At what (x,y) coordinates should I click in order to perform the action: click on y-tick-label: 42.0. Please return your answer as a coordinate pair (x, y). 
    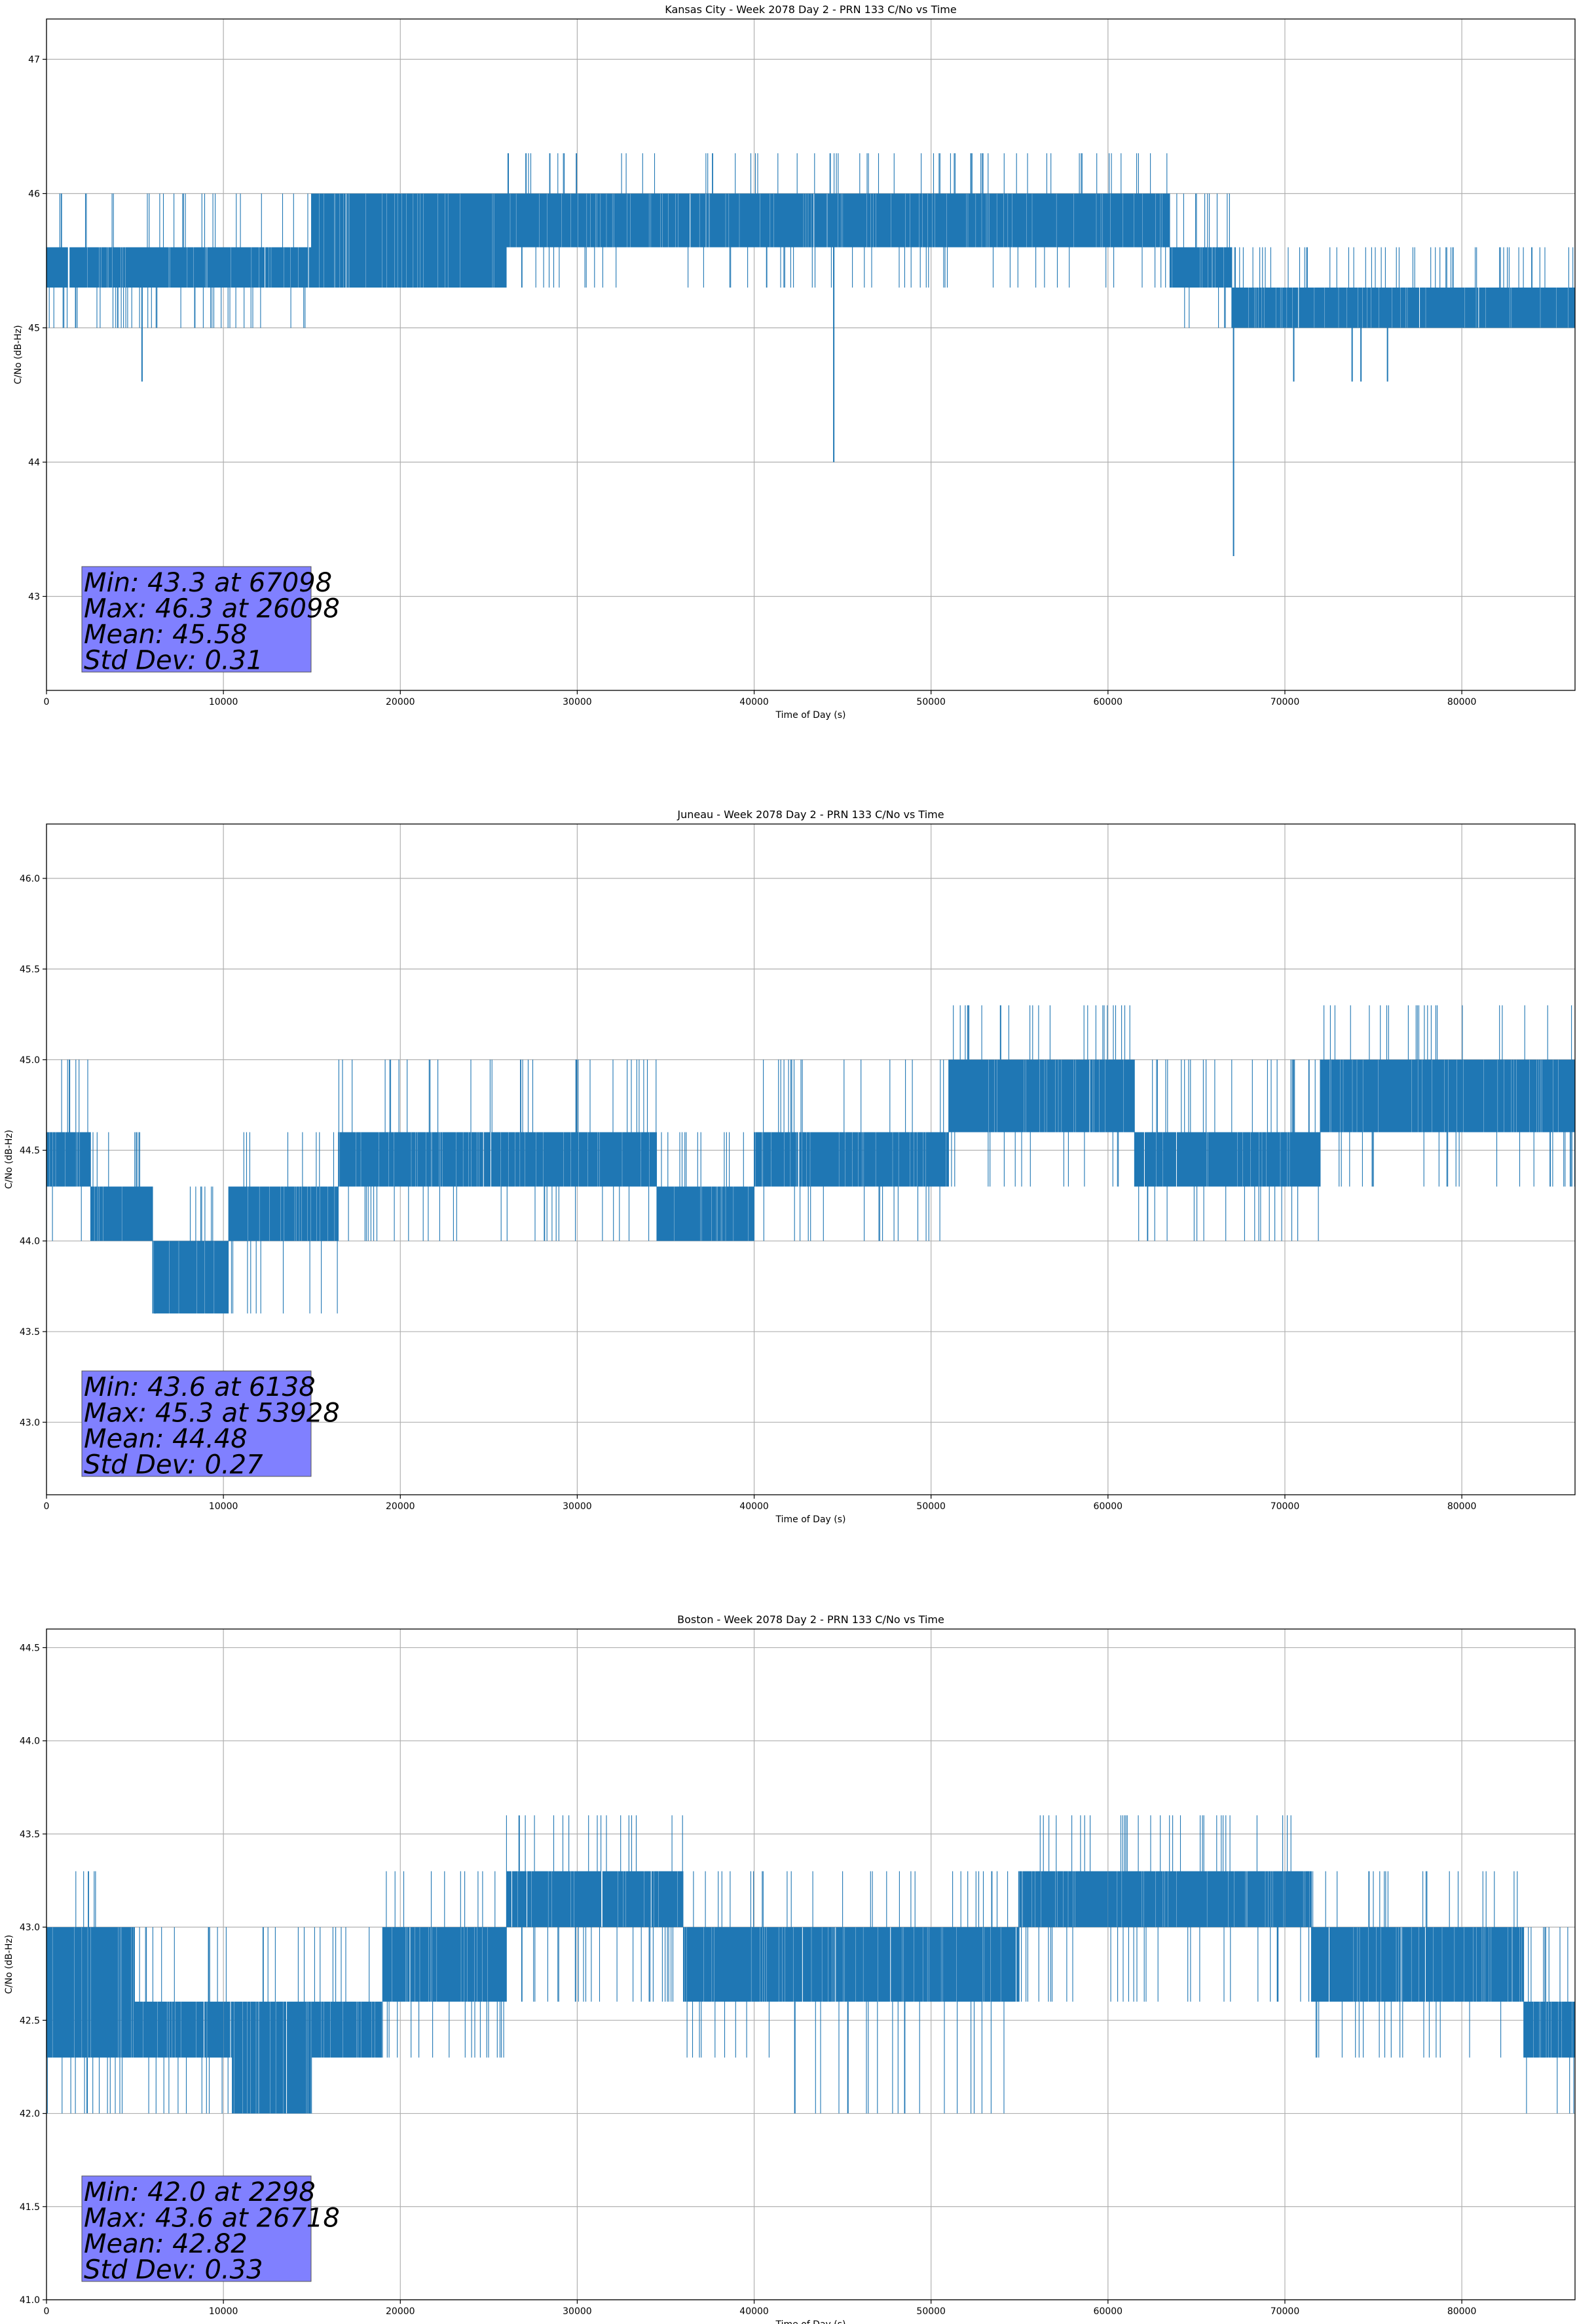
    Looking at the image, I should click on (30, 2114).